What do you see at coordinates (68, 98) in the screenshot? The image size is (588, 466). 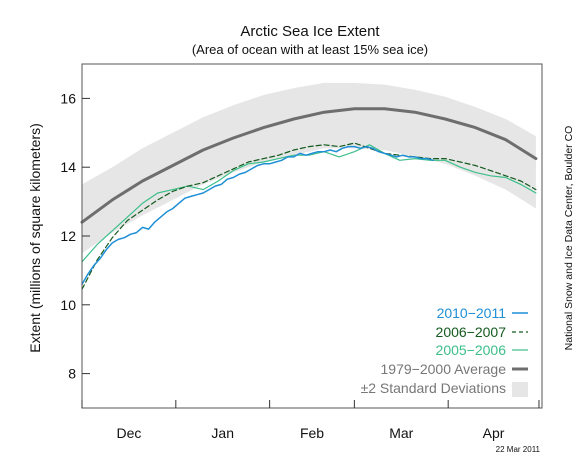 I see `y-tick-label: 16` at bounding box center [68, 98].